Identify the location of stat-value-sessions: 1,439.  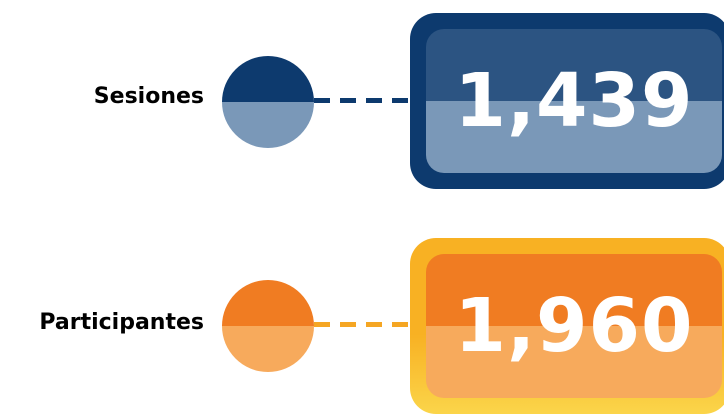
(574, 101).